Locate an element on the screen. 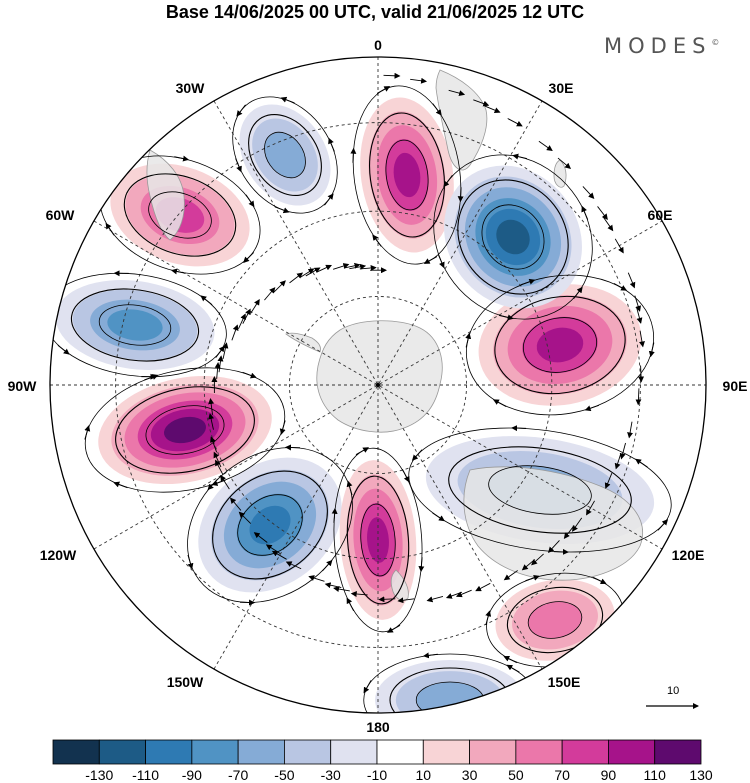  colorbar-tick-label: -30 is located at coordinates (331, 775).